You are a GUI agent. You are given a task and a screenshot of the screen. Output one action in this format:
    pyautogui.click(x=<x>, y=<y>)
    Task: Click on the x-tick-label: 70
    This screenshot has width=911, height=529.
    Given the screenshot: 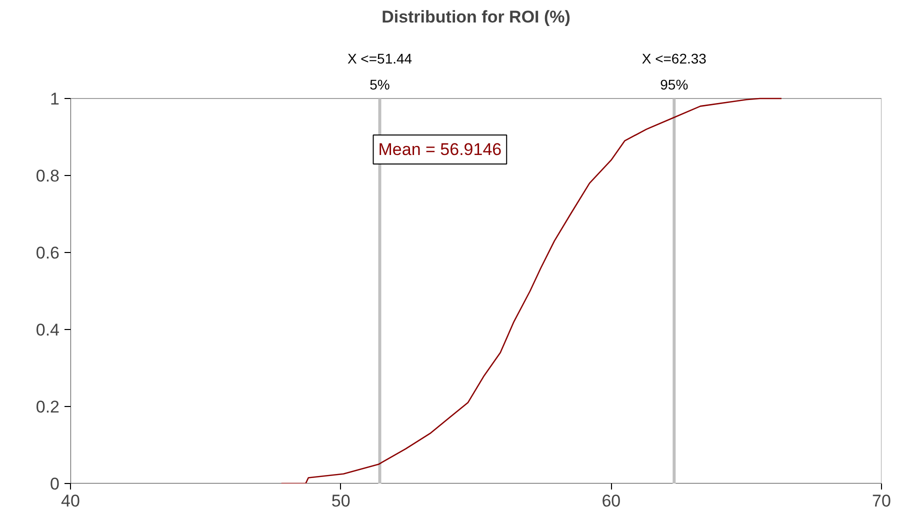 What is the action you would take?
    pyautogui.click(x=881, y=501)
    